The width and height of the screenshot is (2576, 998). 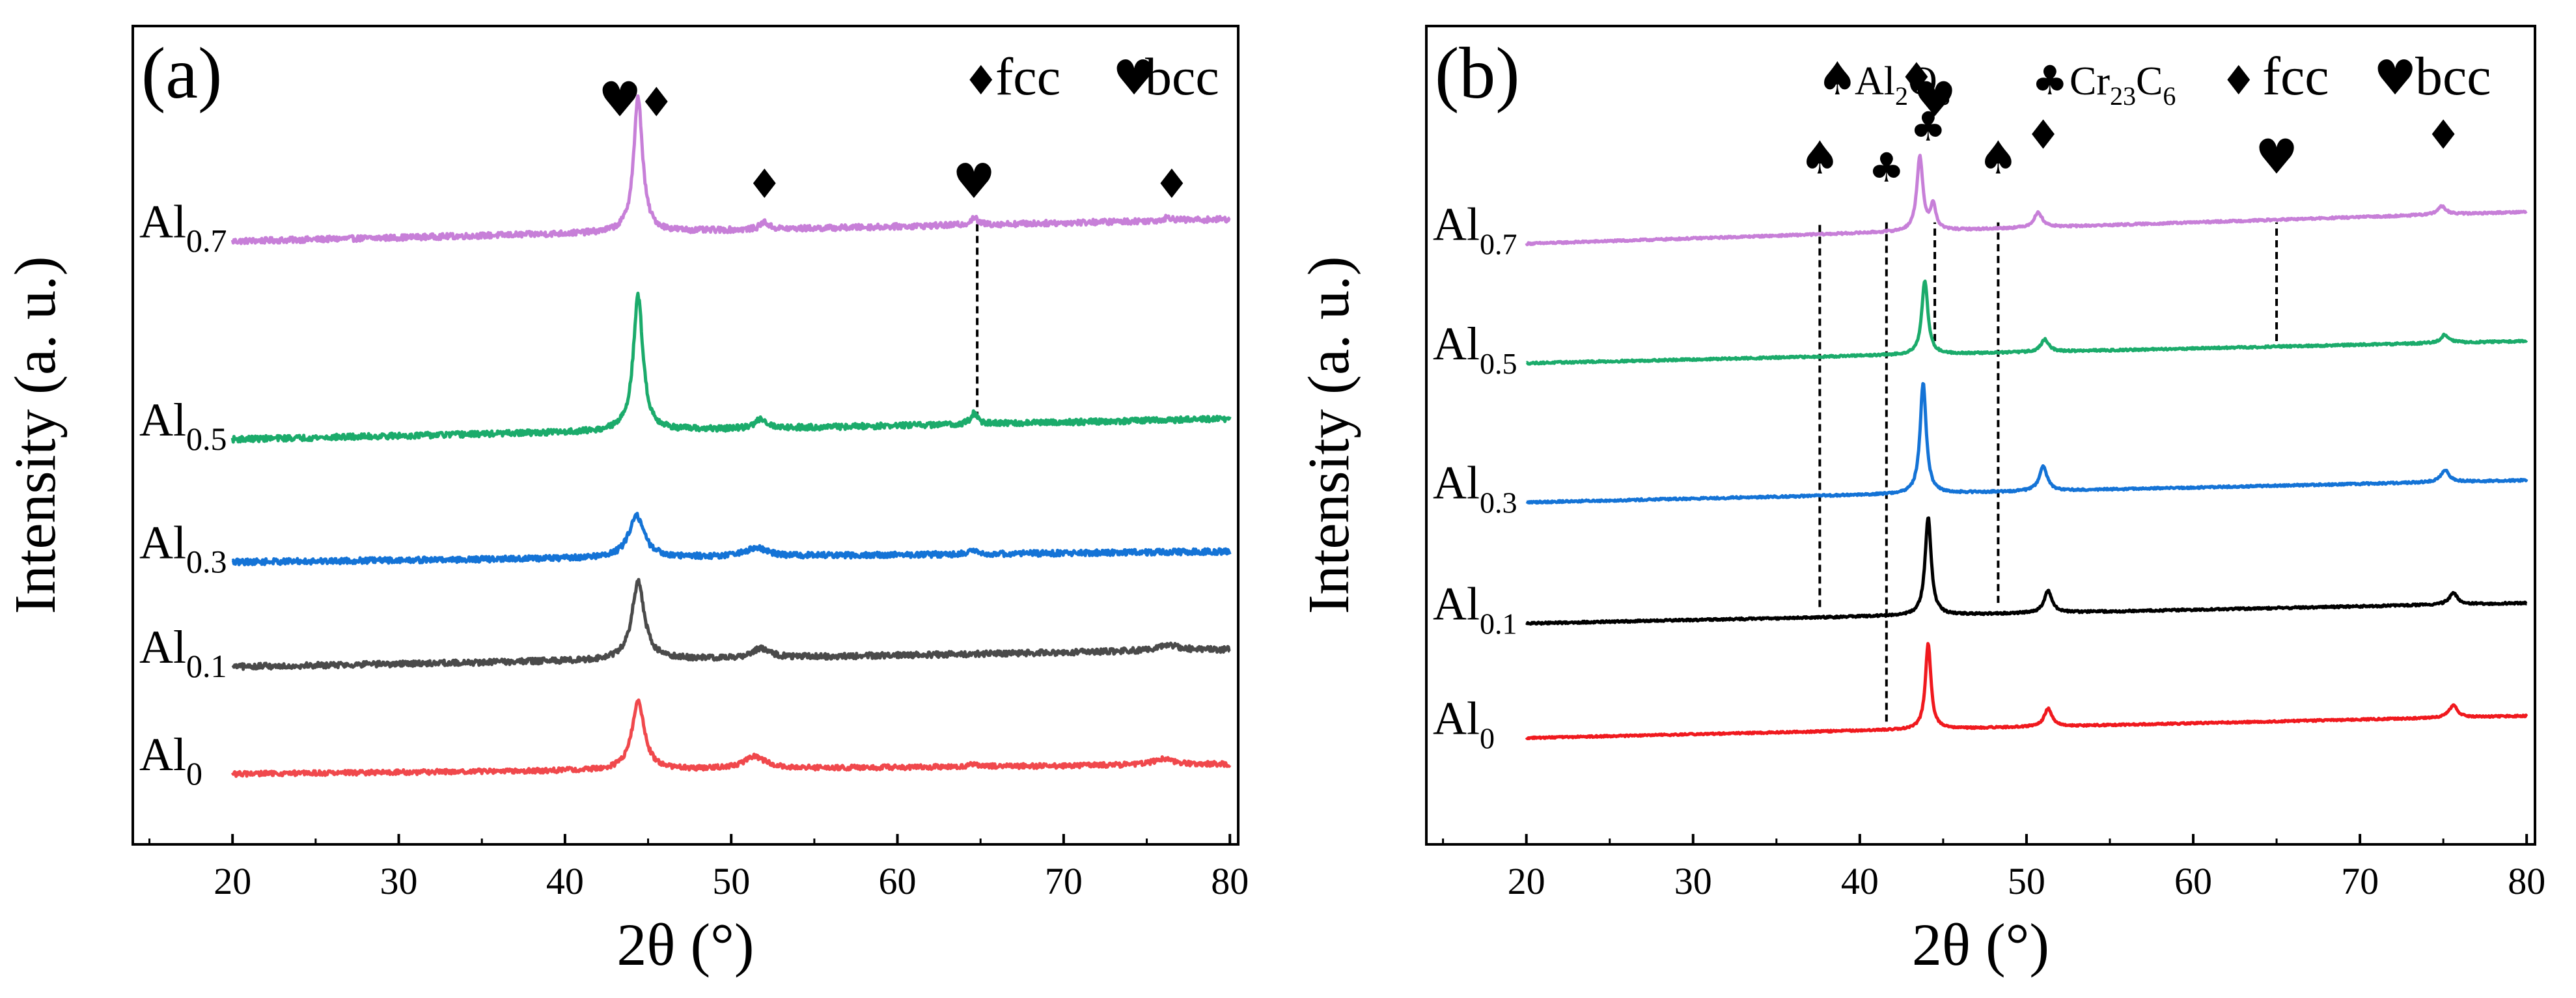 I want to click on legend-label: Cr23C6, so click(x=2123, y=85).